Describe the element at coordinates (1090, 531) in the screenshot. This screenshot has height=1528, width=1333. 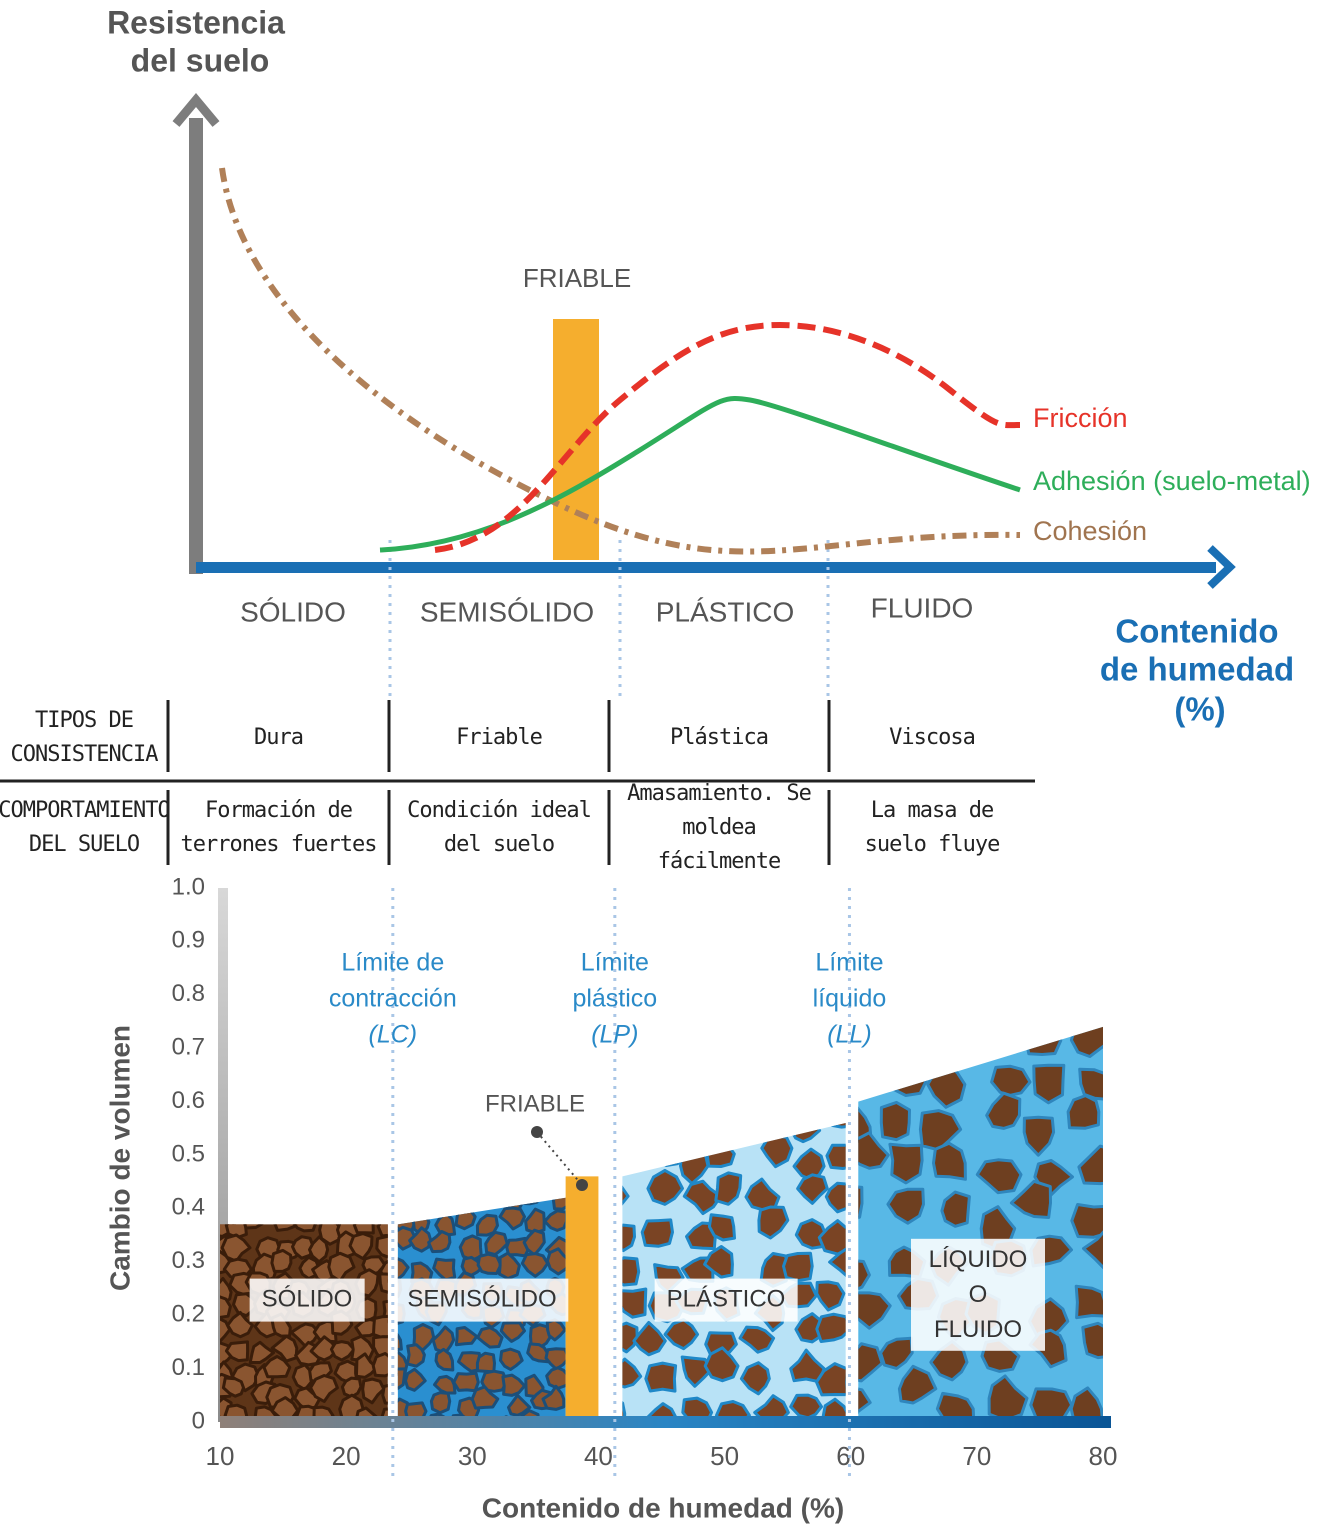
I see `curve-label: Cohesión` at that location.